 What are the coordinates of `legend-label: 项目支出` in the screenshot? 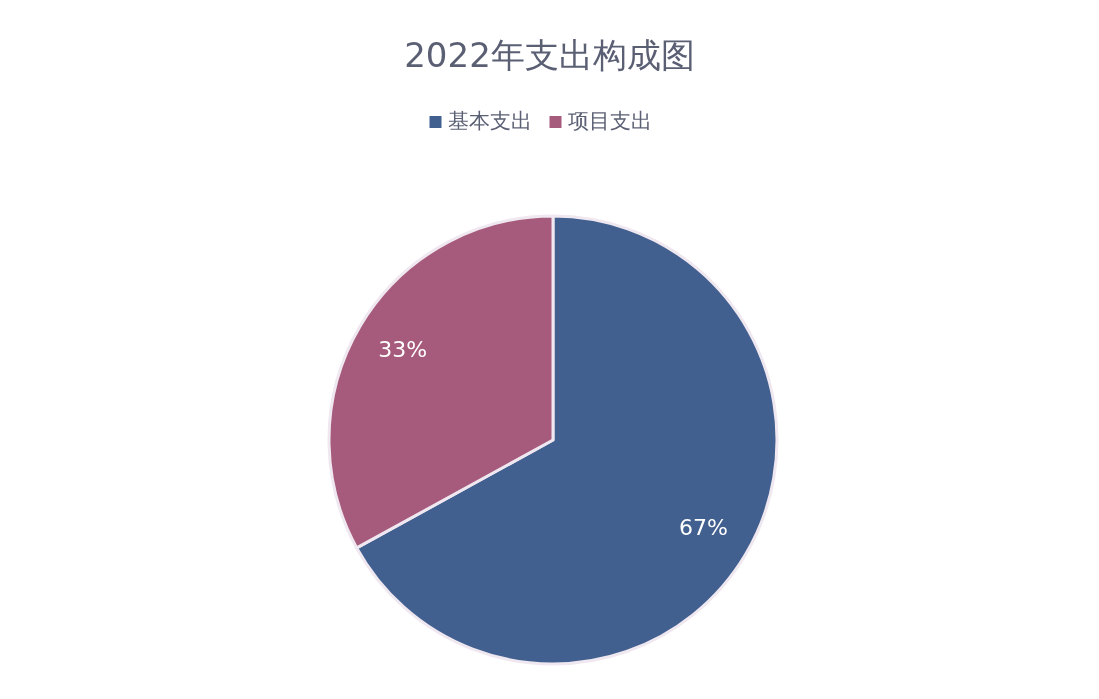 It's located at (609, 121).